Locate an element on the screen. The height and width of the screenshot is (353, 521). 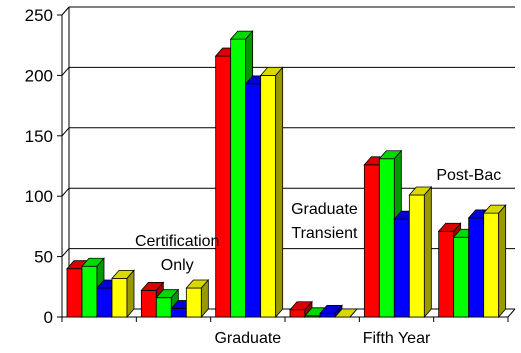
y-tick-label: 150 is located at coordinates (39, 136).